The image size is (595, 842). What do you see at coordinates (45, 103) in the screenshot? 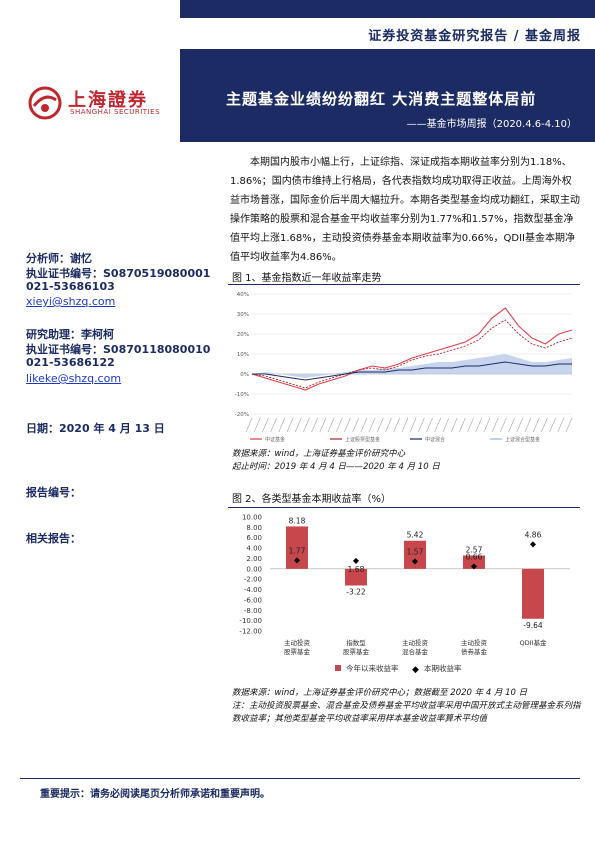
I see `shanghai-securities-logo-icon` at bounding box center [45, 103].